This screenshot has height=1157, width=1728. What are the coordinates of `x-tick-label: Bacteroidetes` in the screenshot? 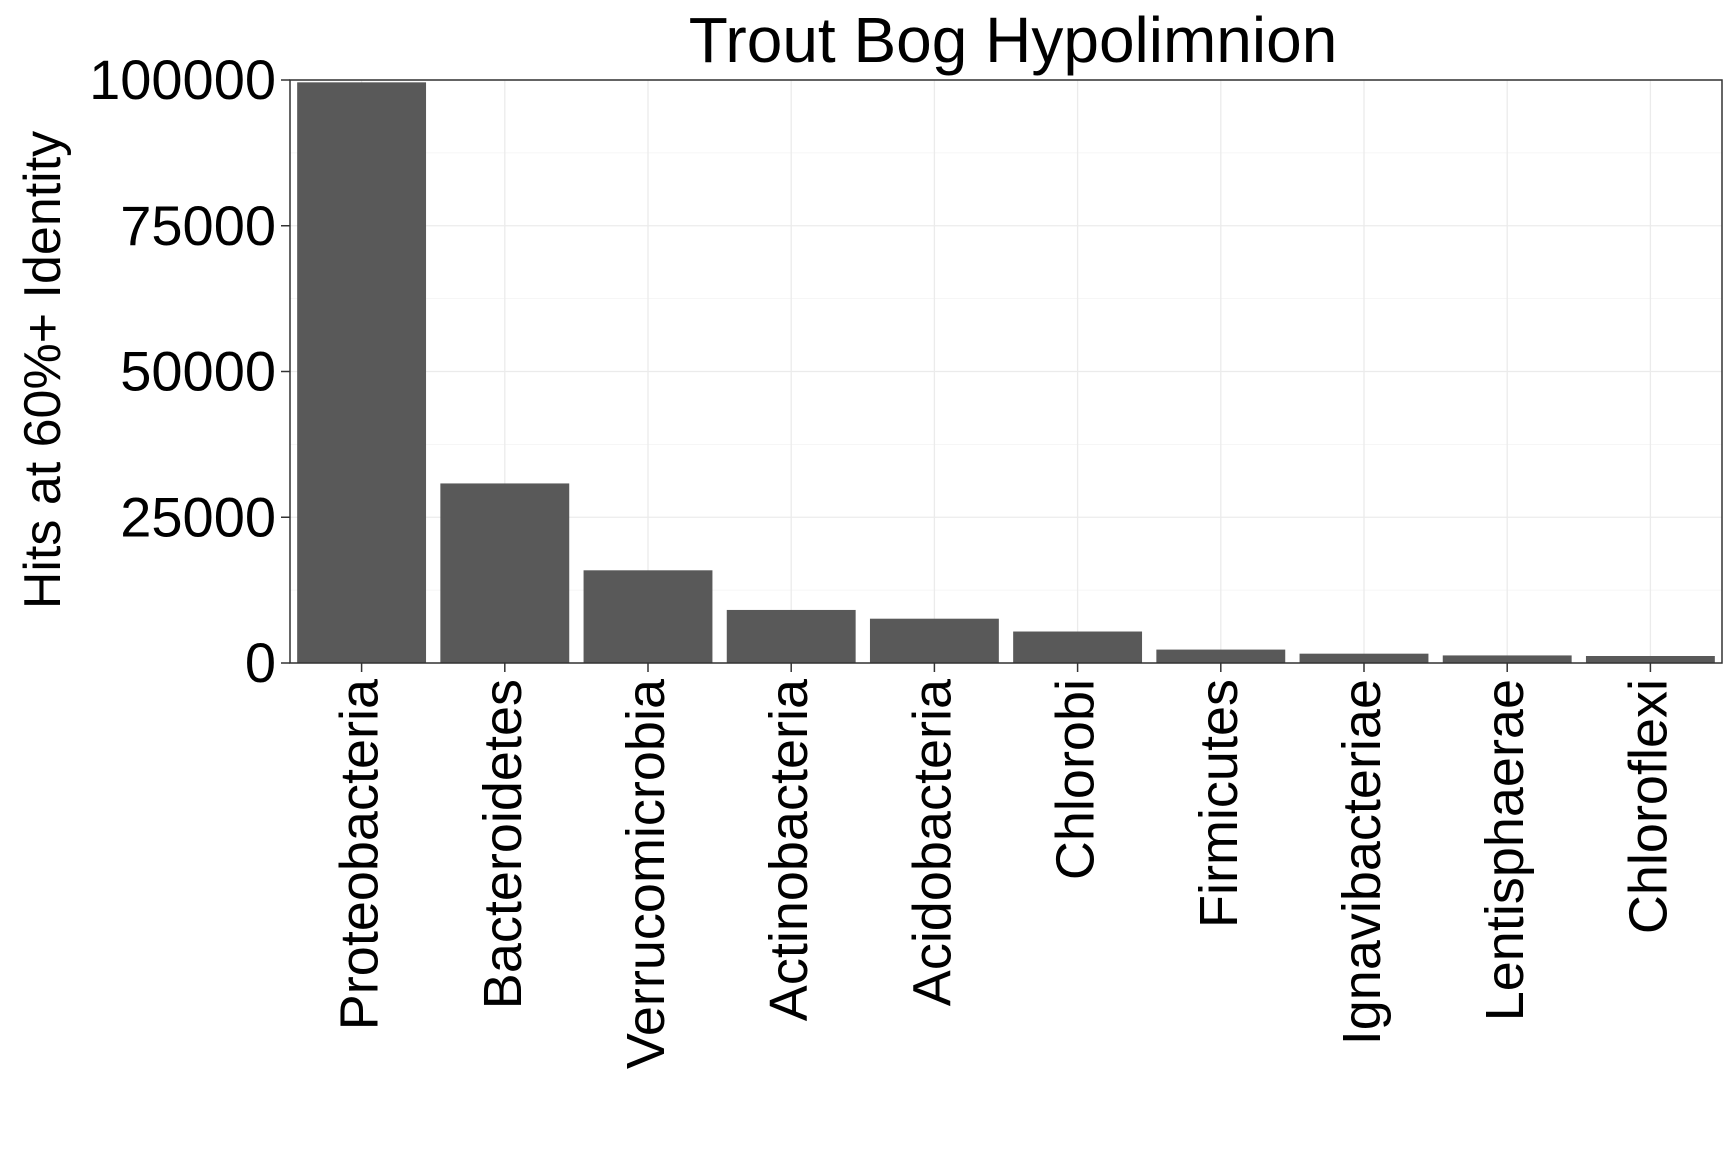 It's located at (503, 844).